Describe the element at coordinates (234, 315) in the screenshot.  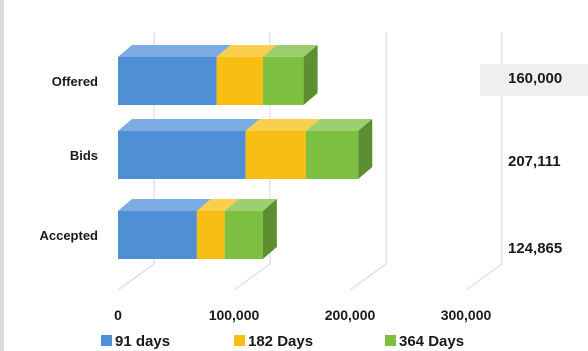
I see `x-tick-label: 100,000` at that location.